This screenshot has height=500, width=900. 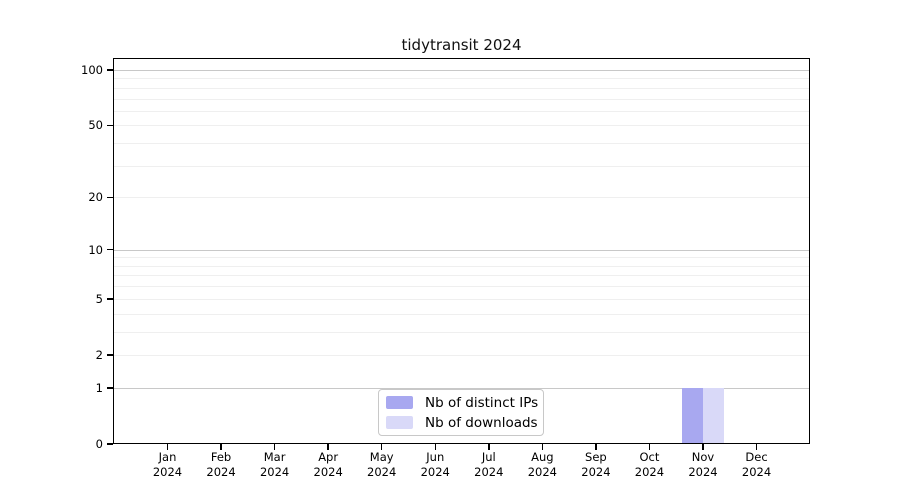 What do you see at coordinates (99, 387) in the screenshot?
I see `y-axis-tick-label: 1` at bounding box center [99, 387].